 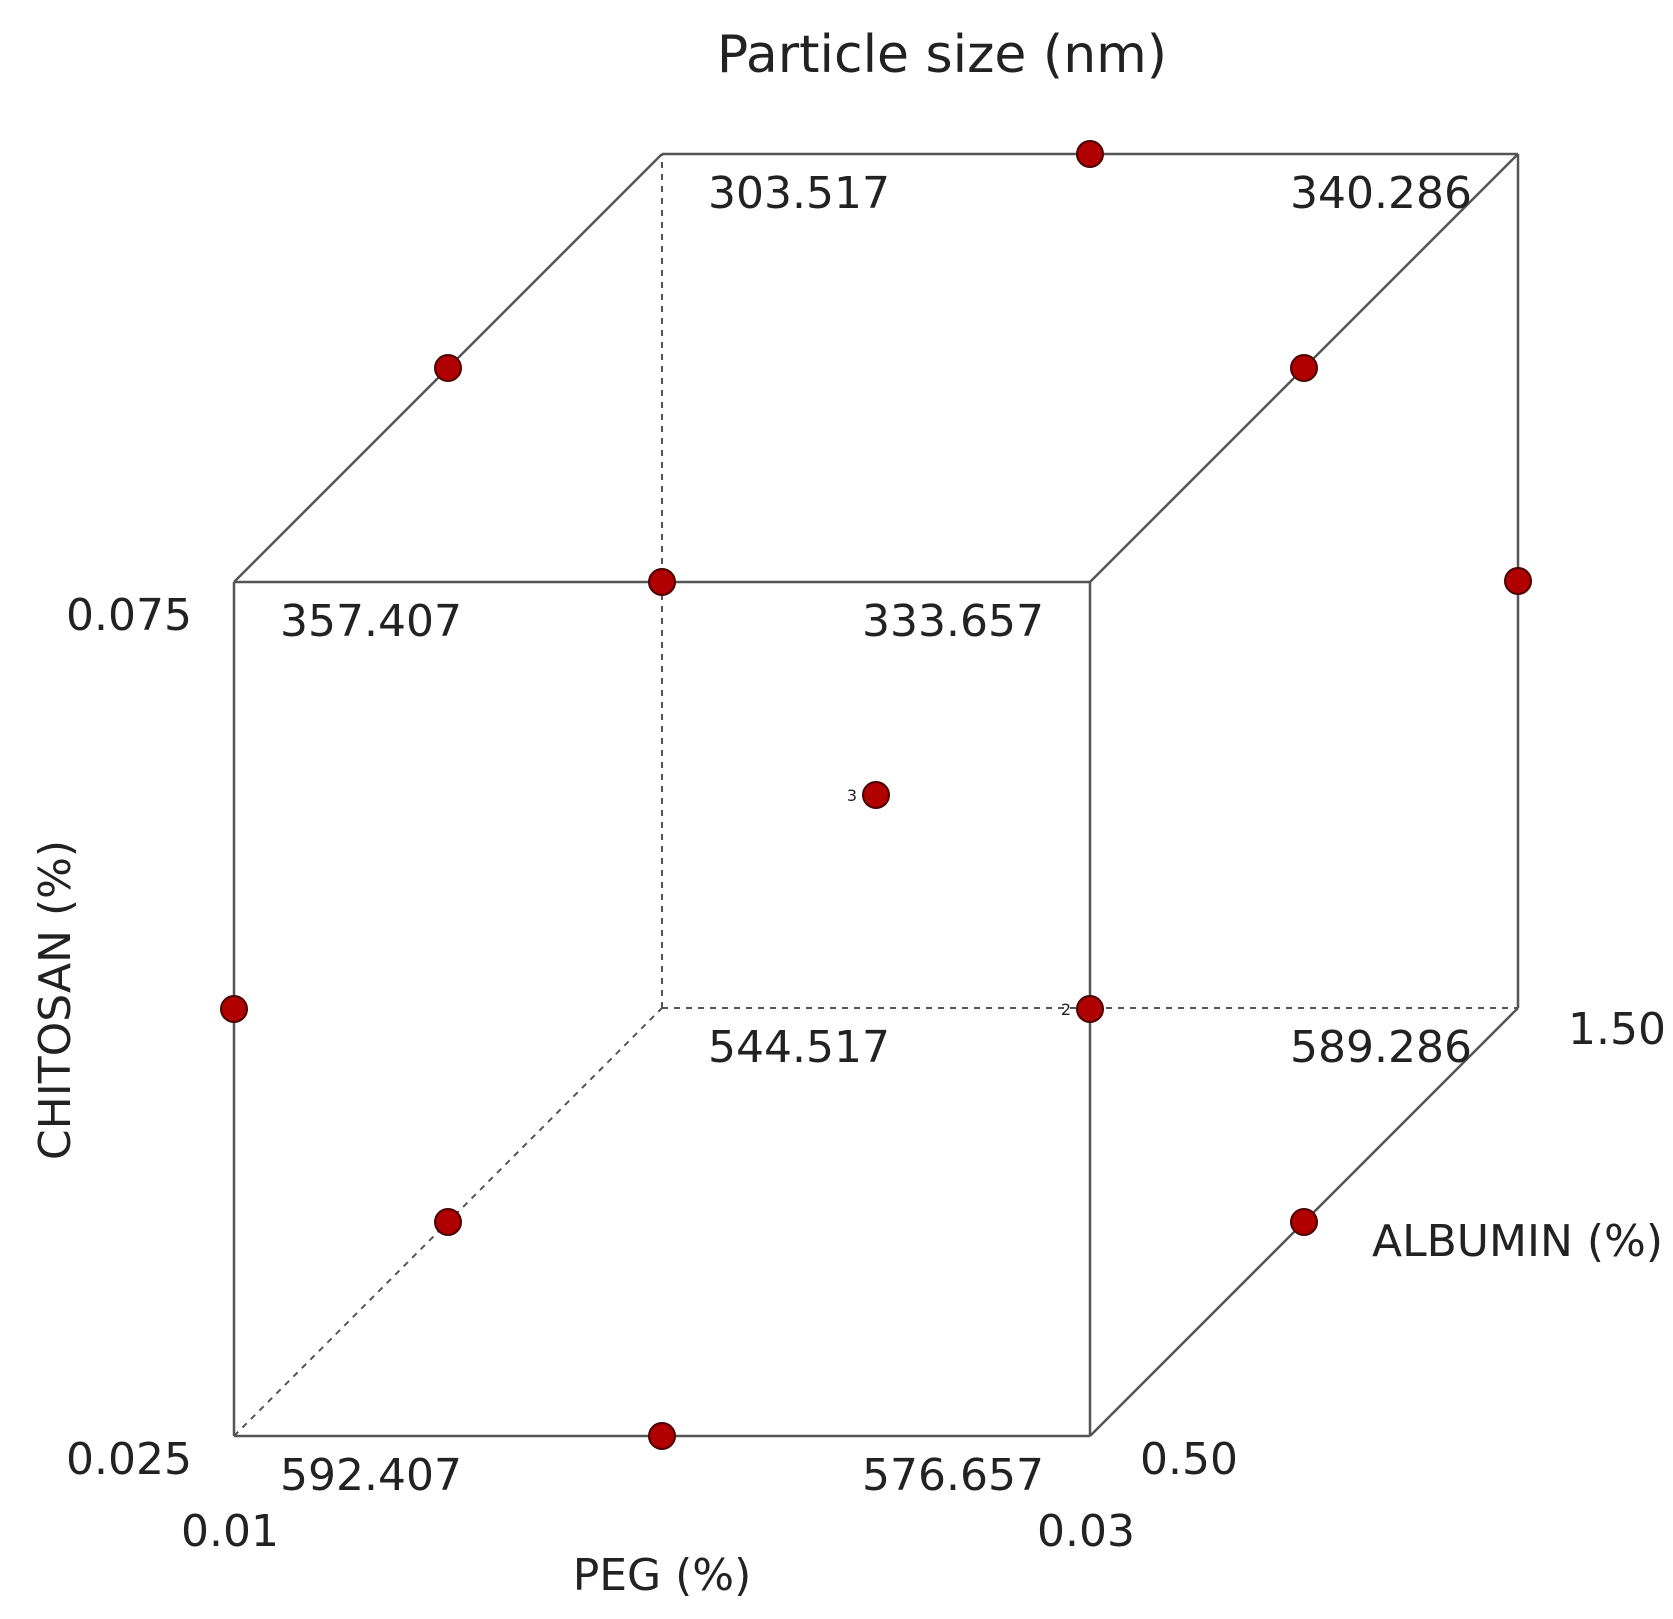 What do you see at coordinates (230, 1531) in the screenshot?
I see `x-tick-min: 0.01` at bounding box center [230, 1531].